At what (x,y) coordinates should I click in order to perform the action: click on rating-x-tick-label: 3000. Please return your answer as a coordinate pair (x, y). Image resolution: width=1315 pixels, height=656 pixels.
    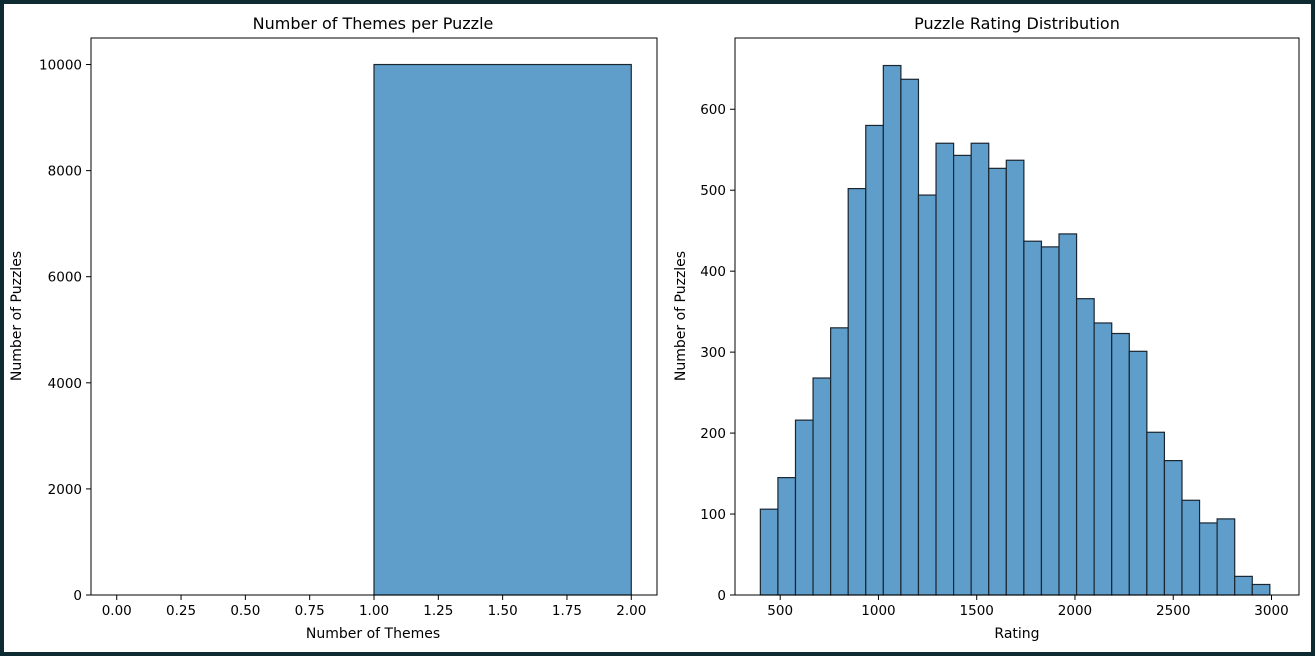
    Looking at the image, I should click on (1271, 611).